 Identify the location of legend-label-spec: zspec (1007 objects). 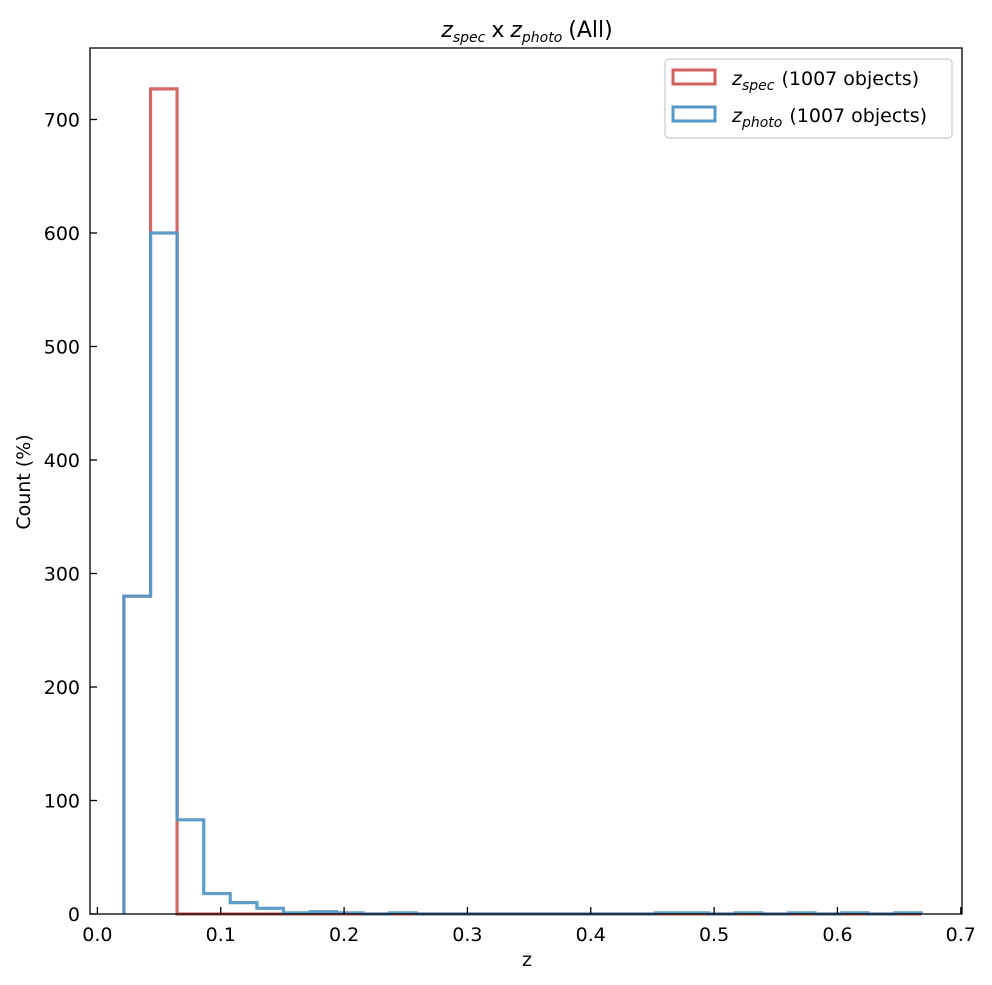
(825, 81).